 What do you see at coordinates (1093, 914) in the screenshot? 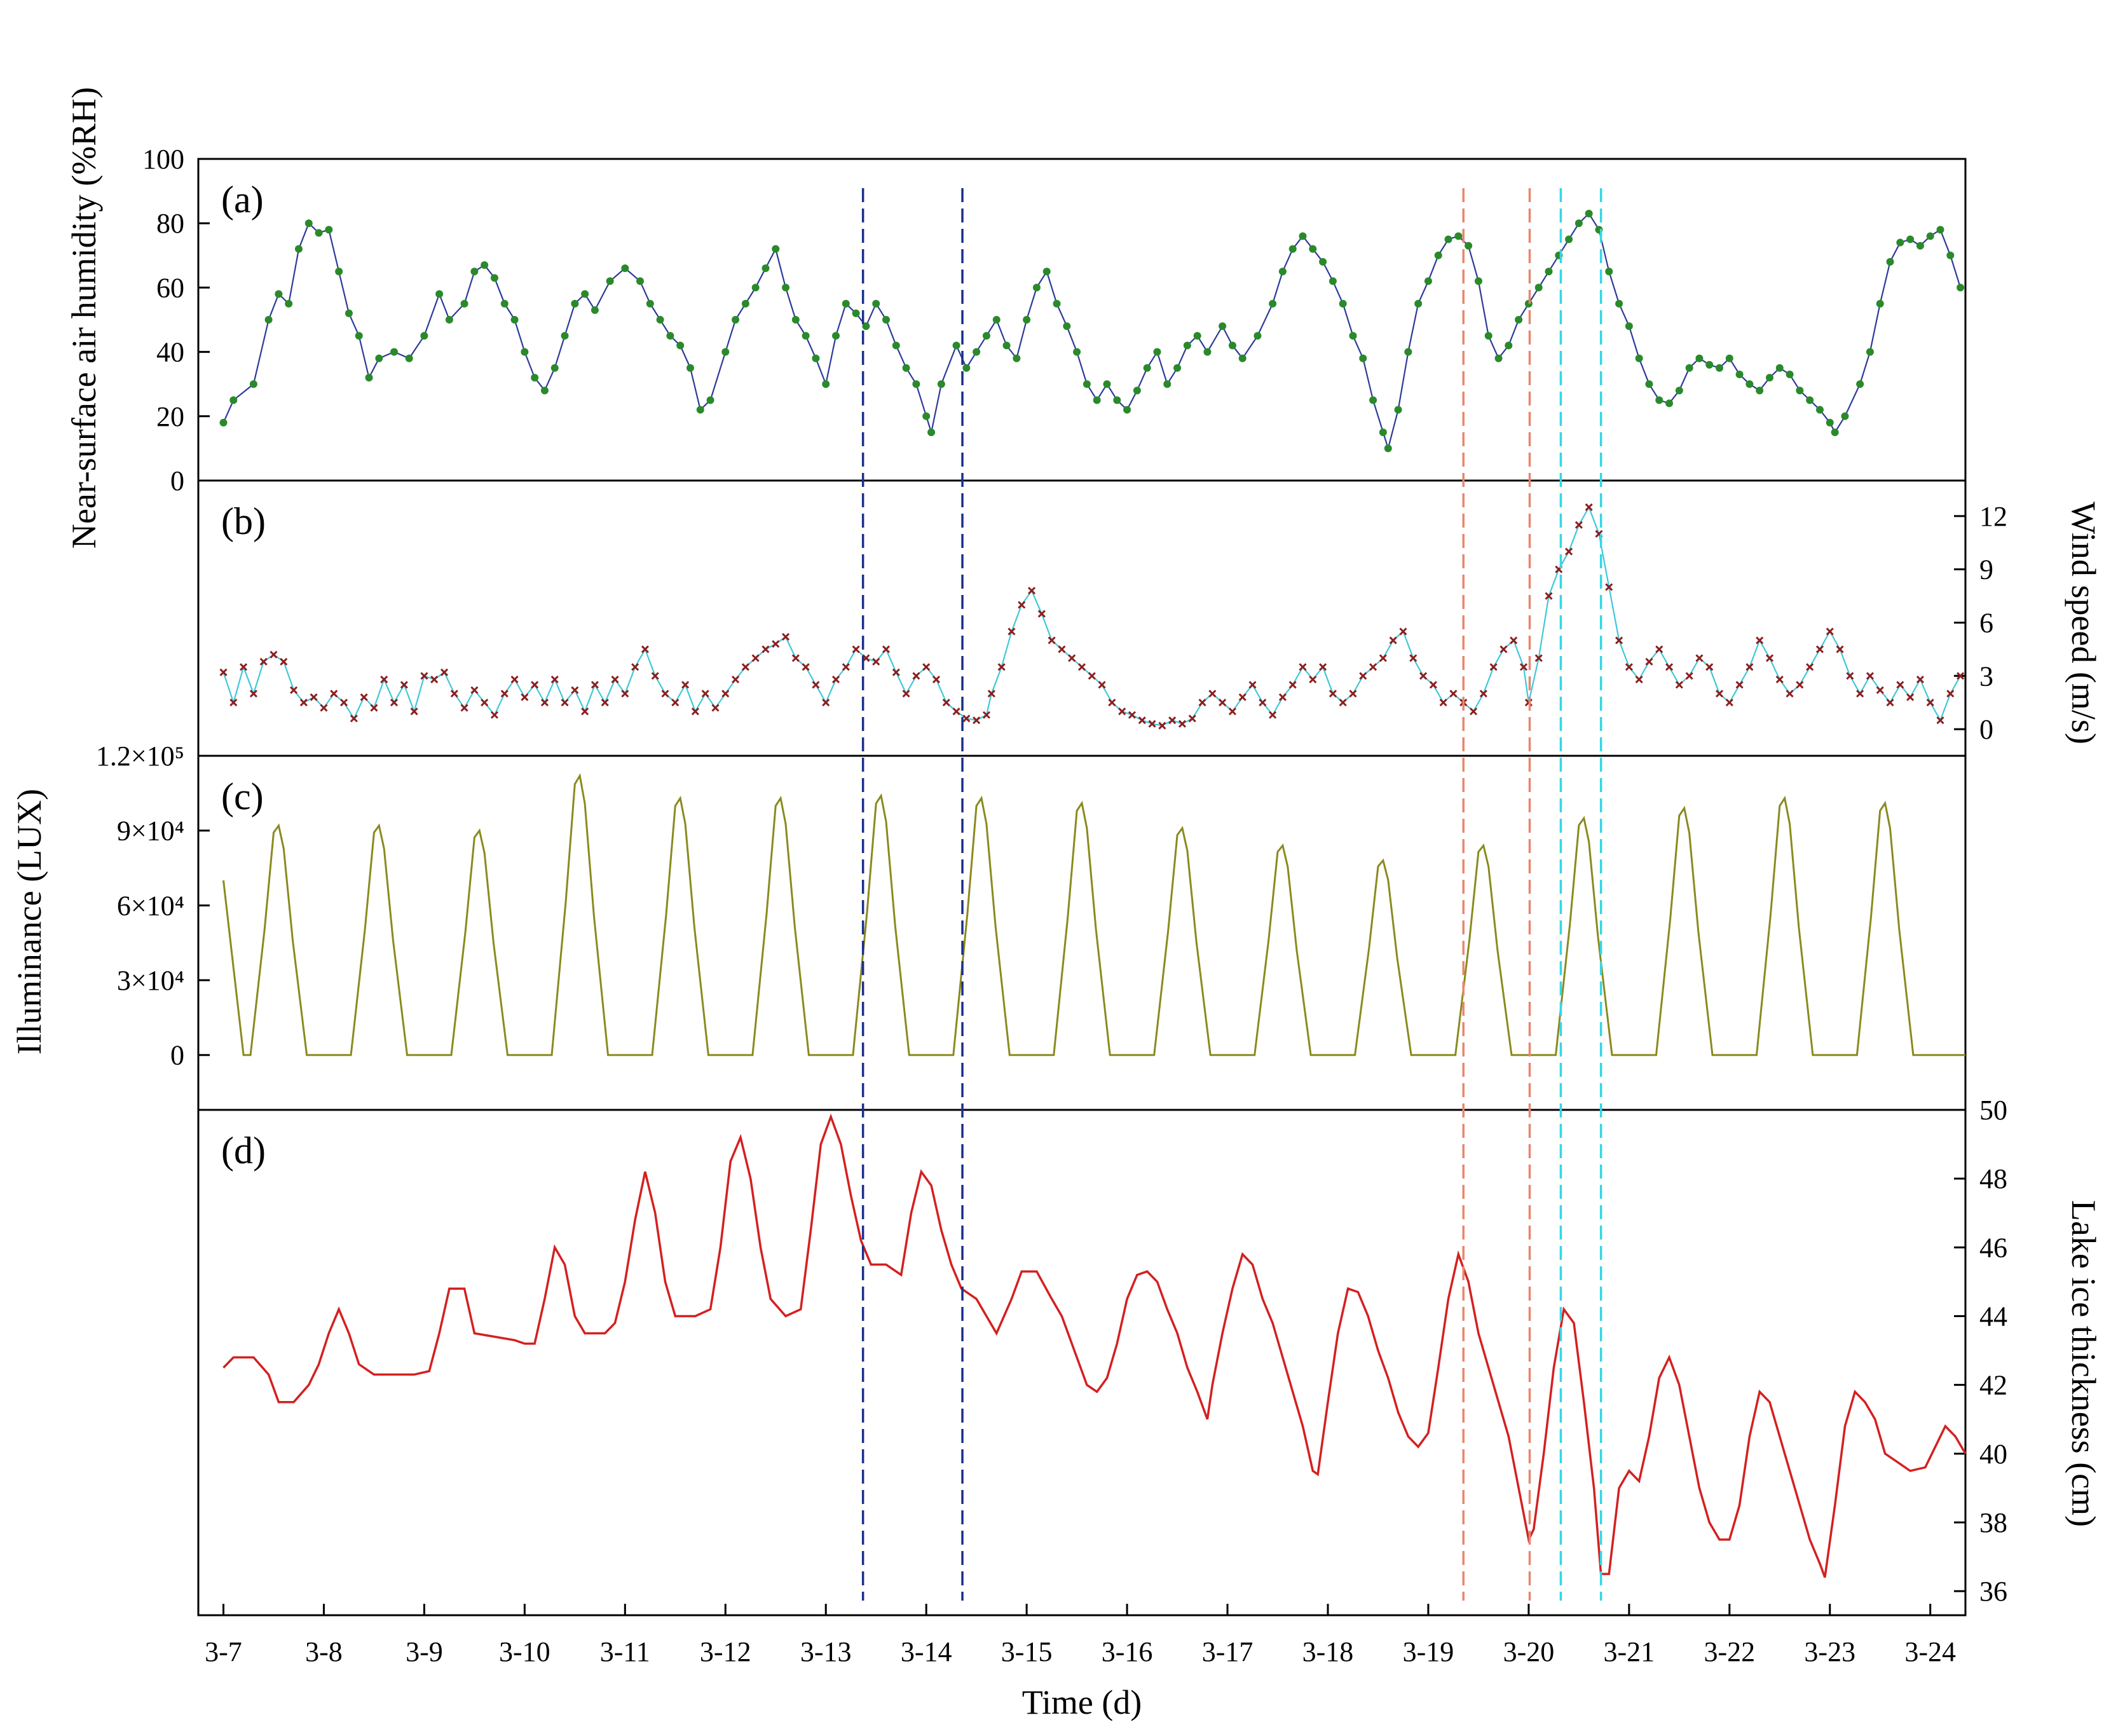
I see `series-c-group` at bounding box center [1093, 914].